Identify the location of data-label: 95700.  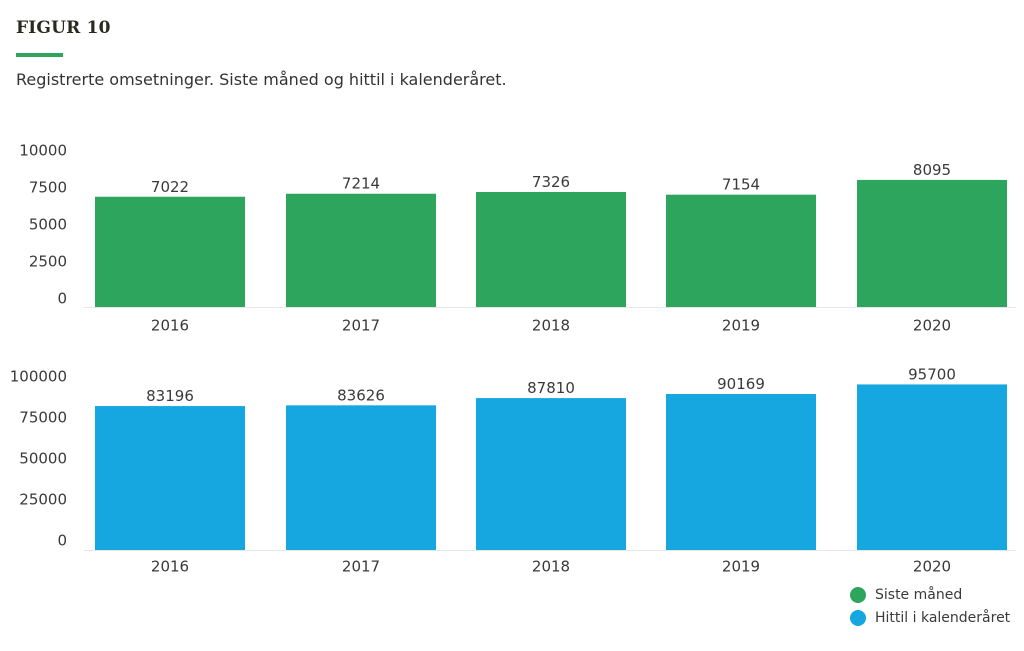
(932, 374).